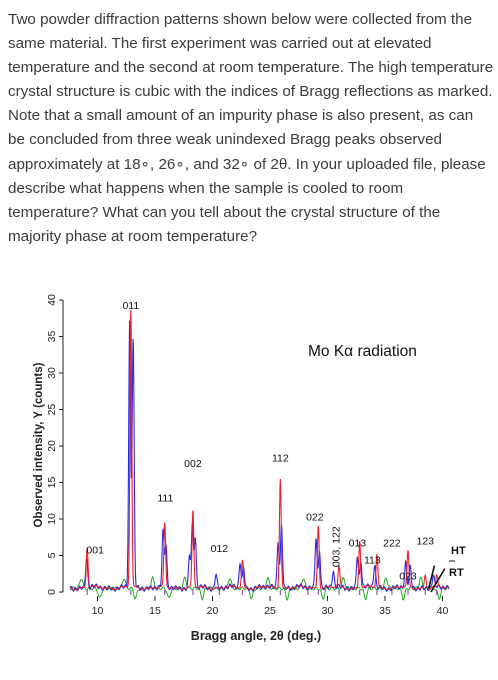 This screenshot has height=680, width=498. What do you see at coordinates (408, 577) in the screenshot?
I see `reflection-label: 023` at bounding box center [408, 577].